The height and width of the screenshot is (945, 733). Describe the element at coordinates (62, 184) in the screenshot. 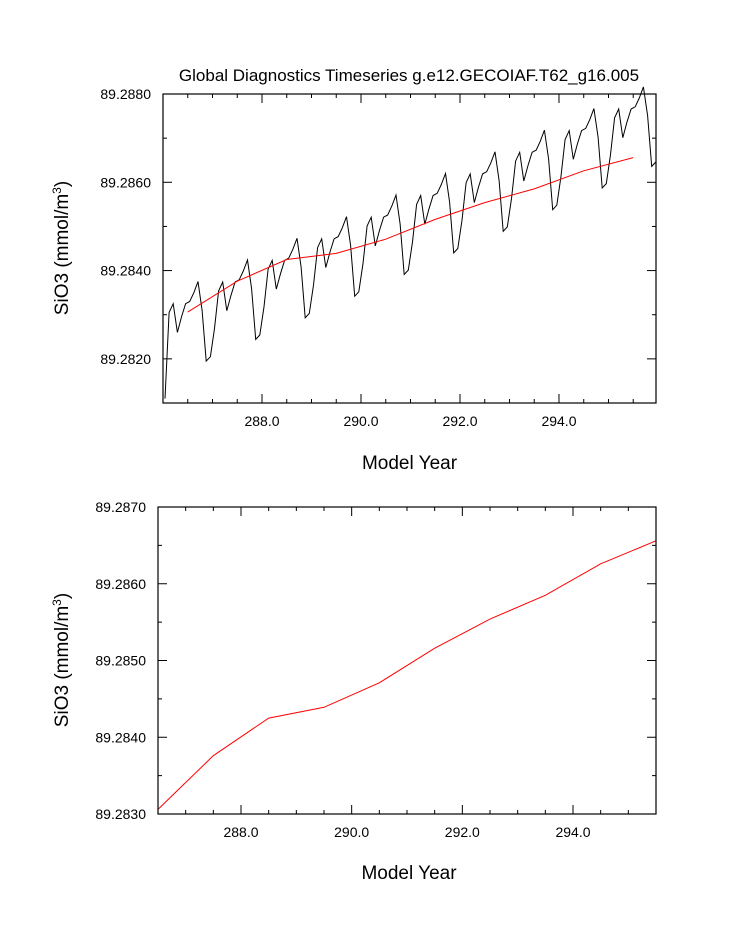

I see `top-y-axis-label-close: )` at that location.